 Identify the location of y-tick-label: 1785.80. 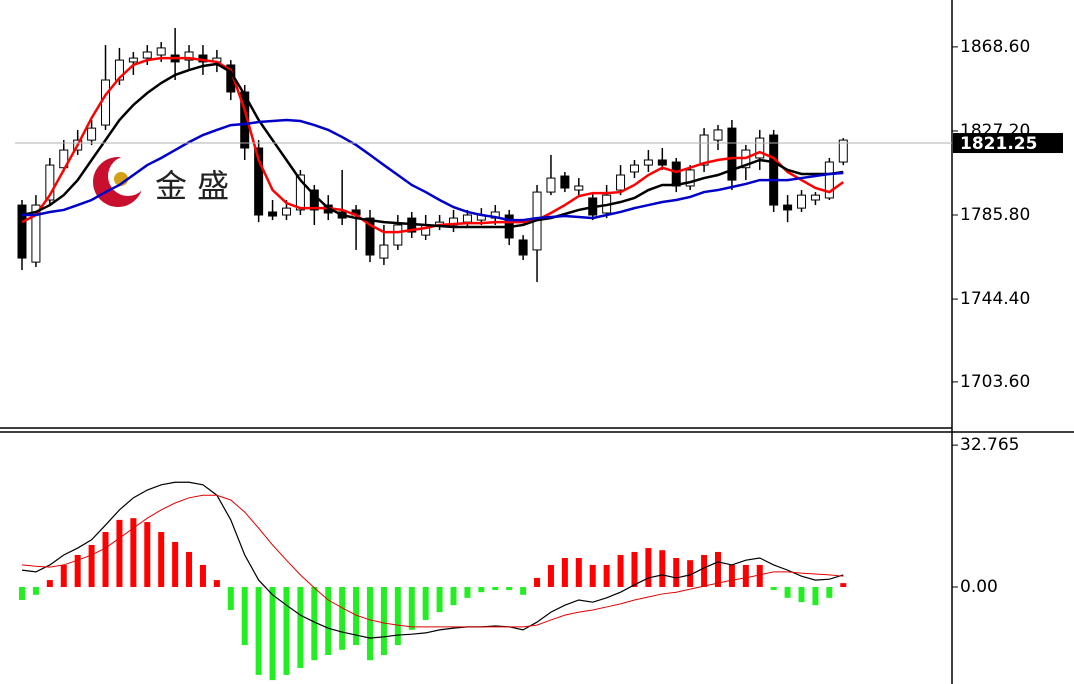
(995, 215).